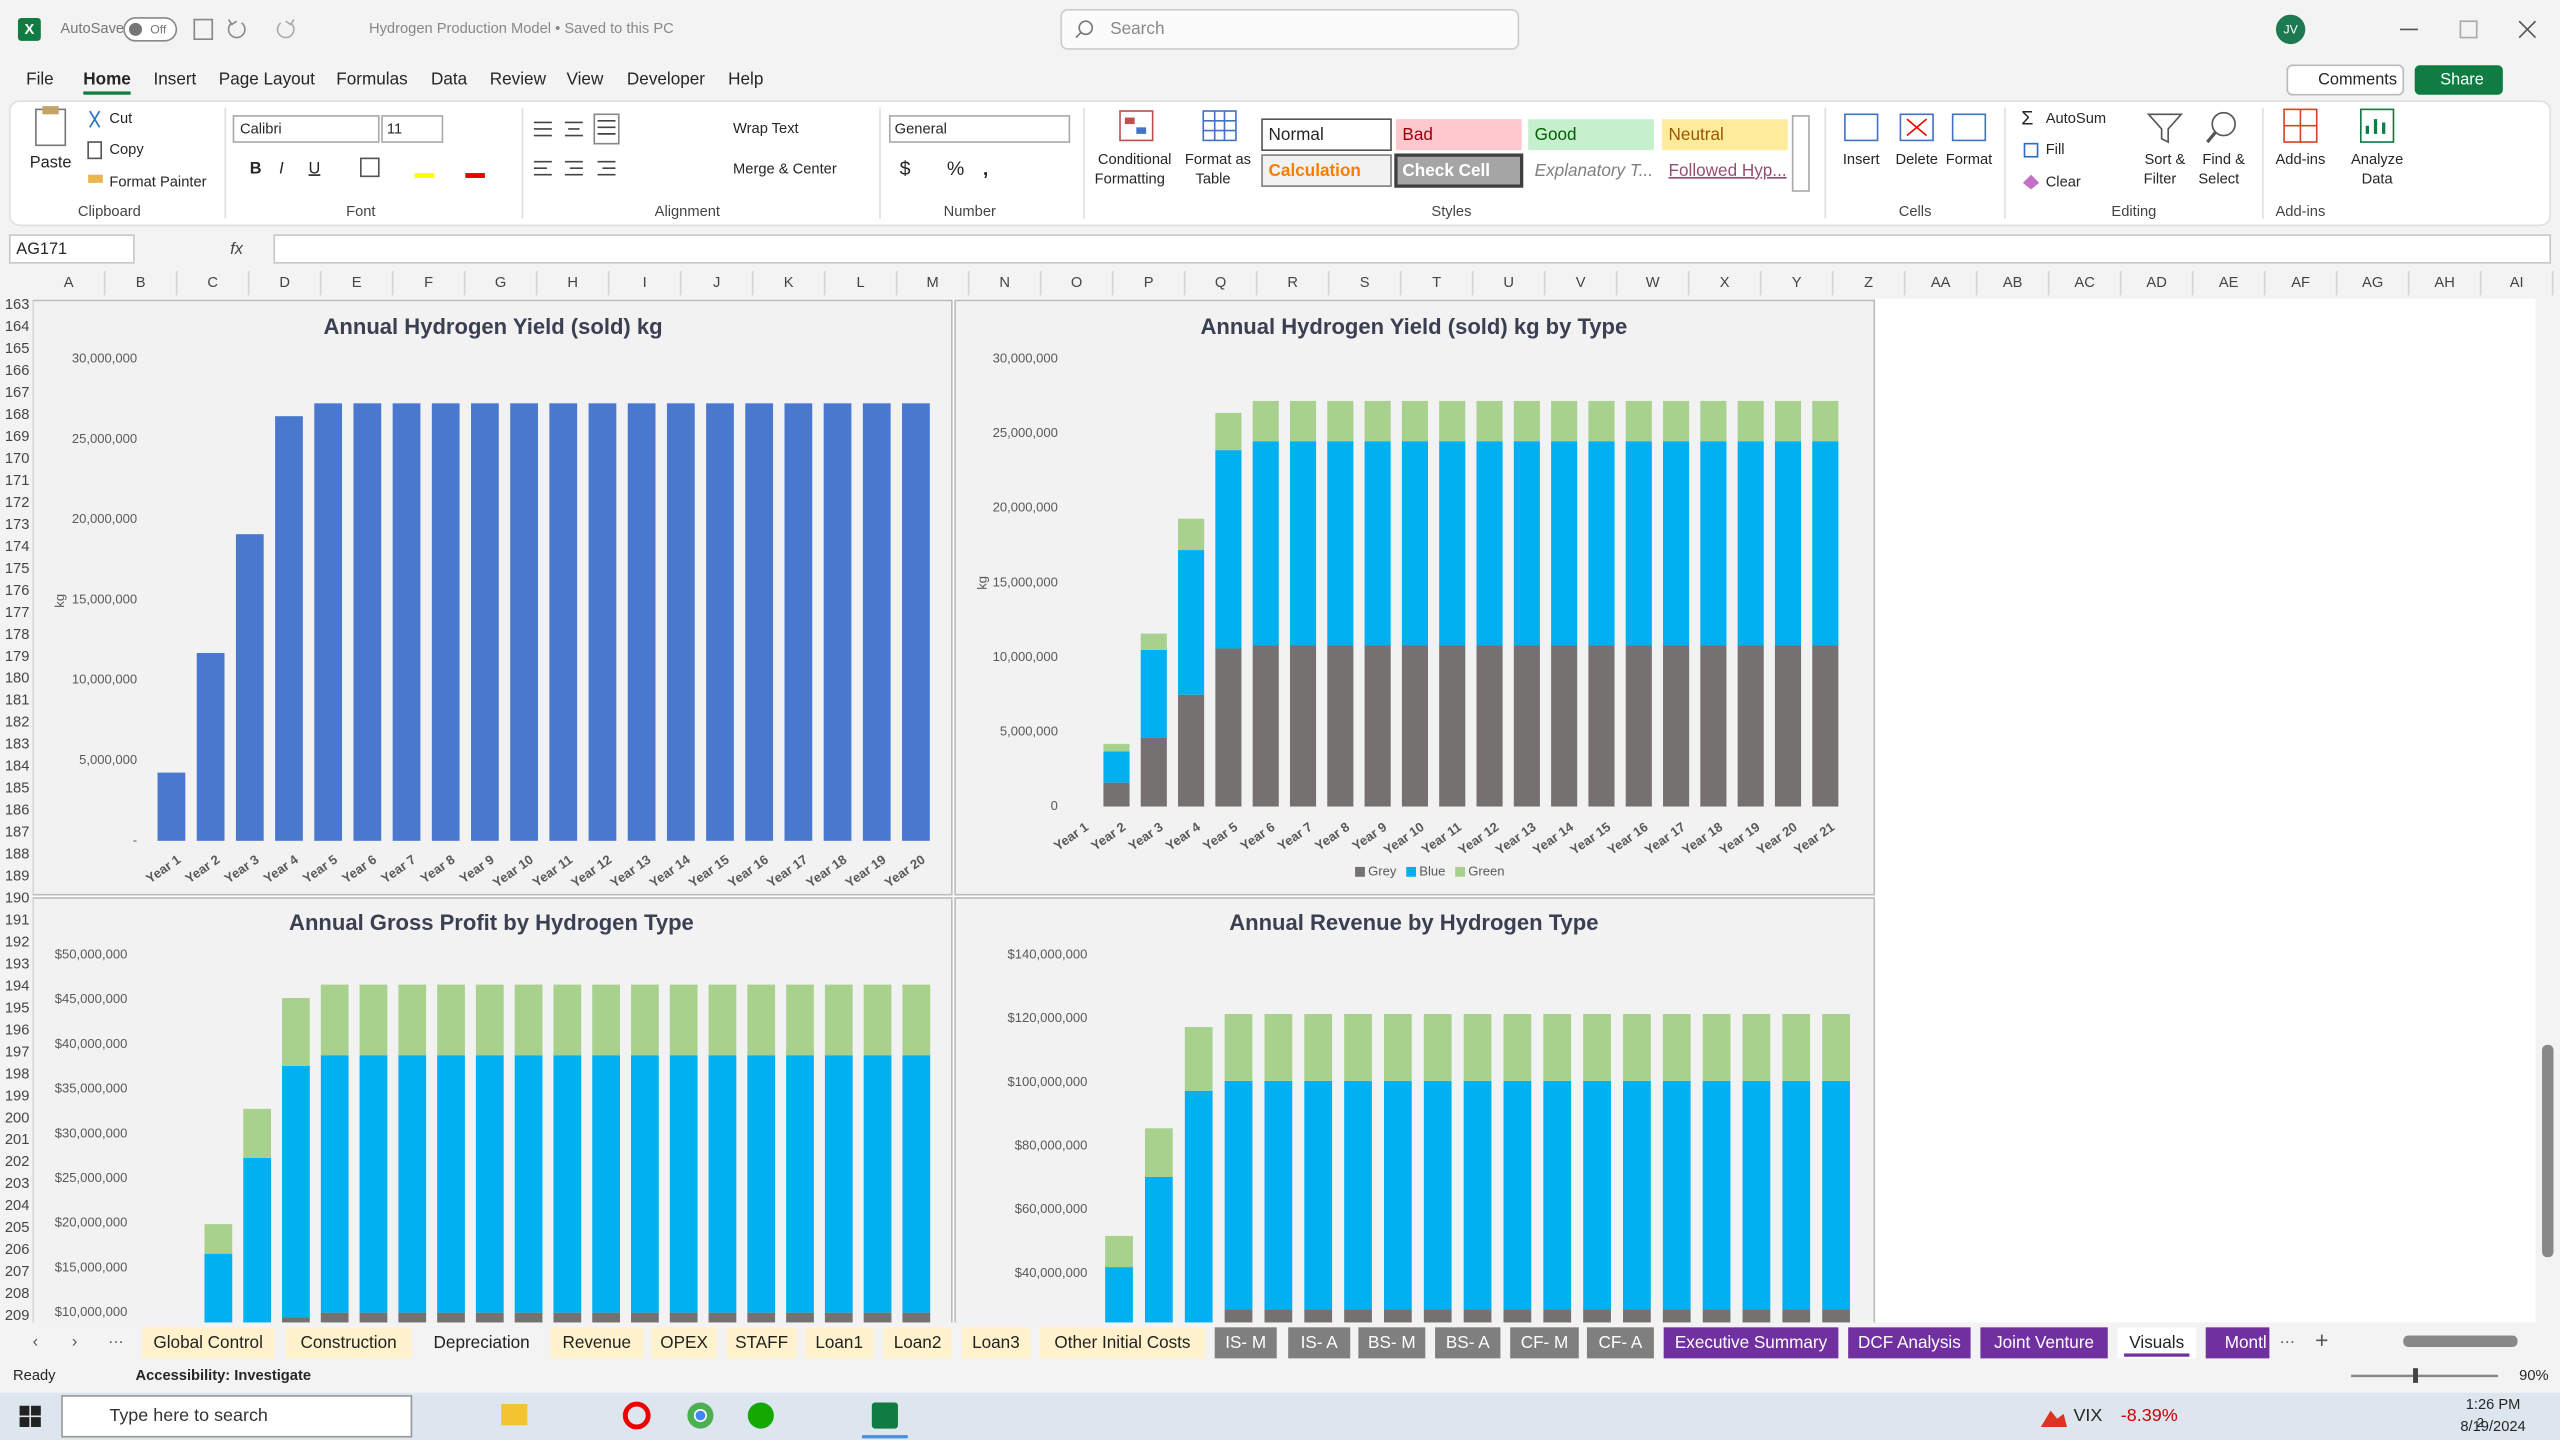 The width and height of the screenshot is (2560, 1440). I want to click on row-header: 169, so click(17, 437).